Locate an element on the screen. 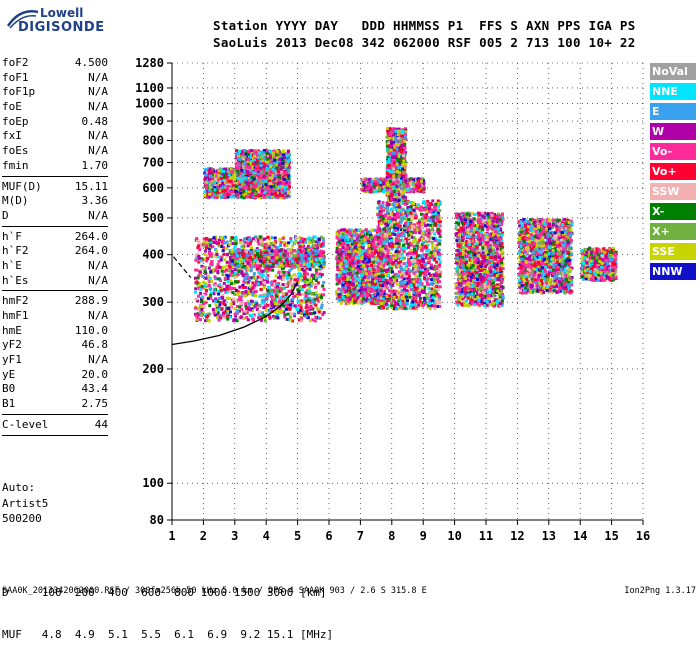  y-tick-label: 1100 is located at coordinates (149, 88).